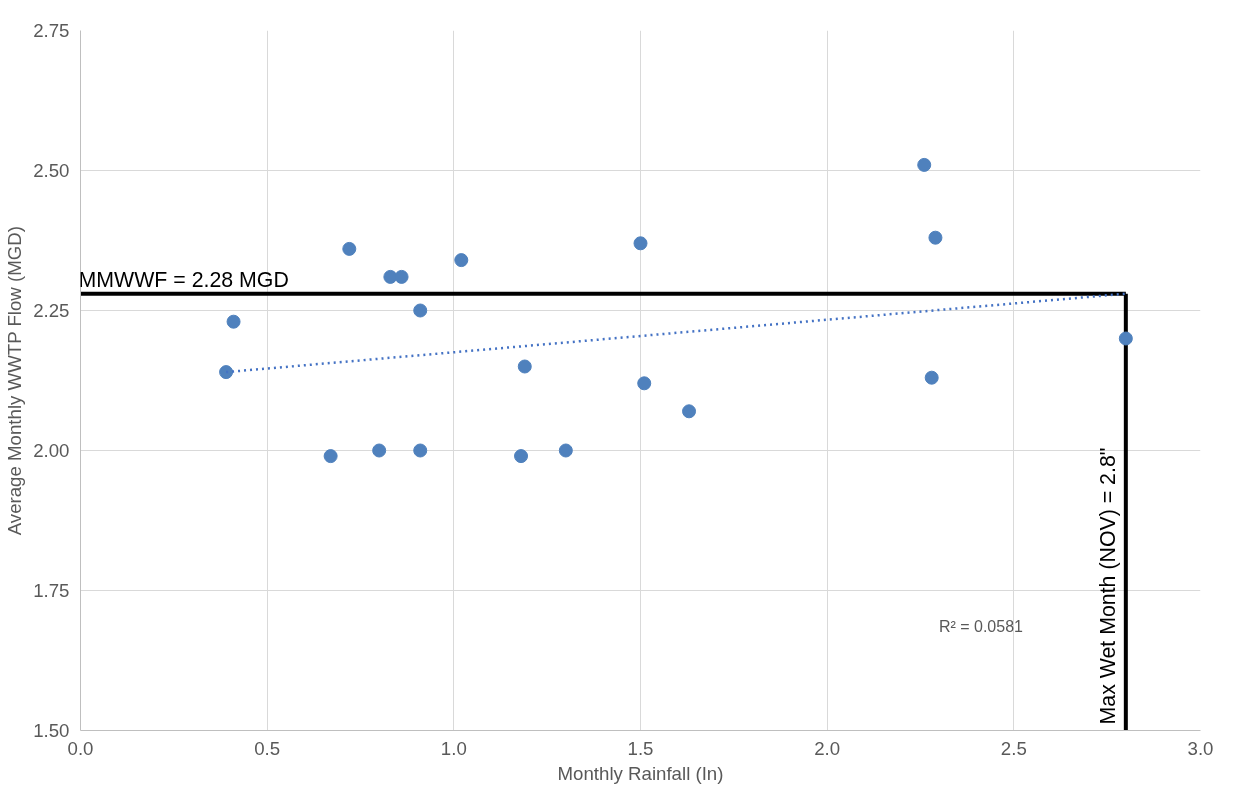 This screenshot has width=1253, height=811. Describe the element at coordinates (640, 748) in the screenshot. I see `x-tick-label: 1.5` at that location.